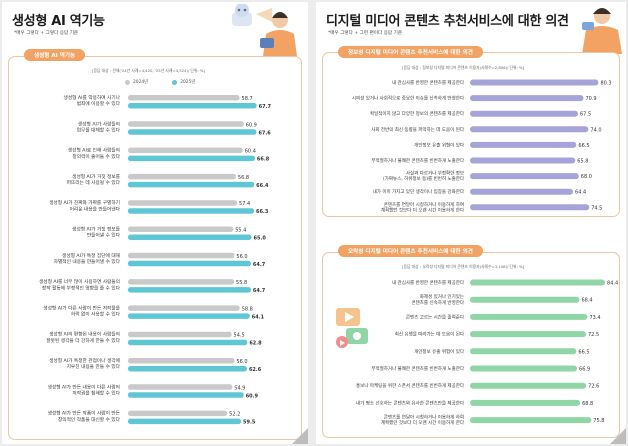 The width and height of the screenshot is (628, 446). What do you see at coordinates (605, 84) in the screenshot?
I see `value-label: 80.3` at bounding box center [605, 84].